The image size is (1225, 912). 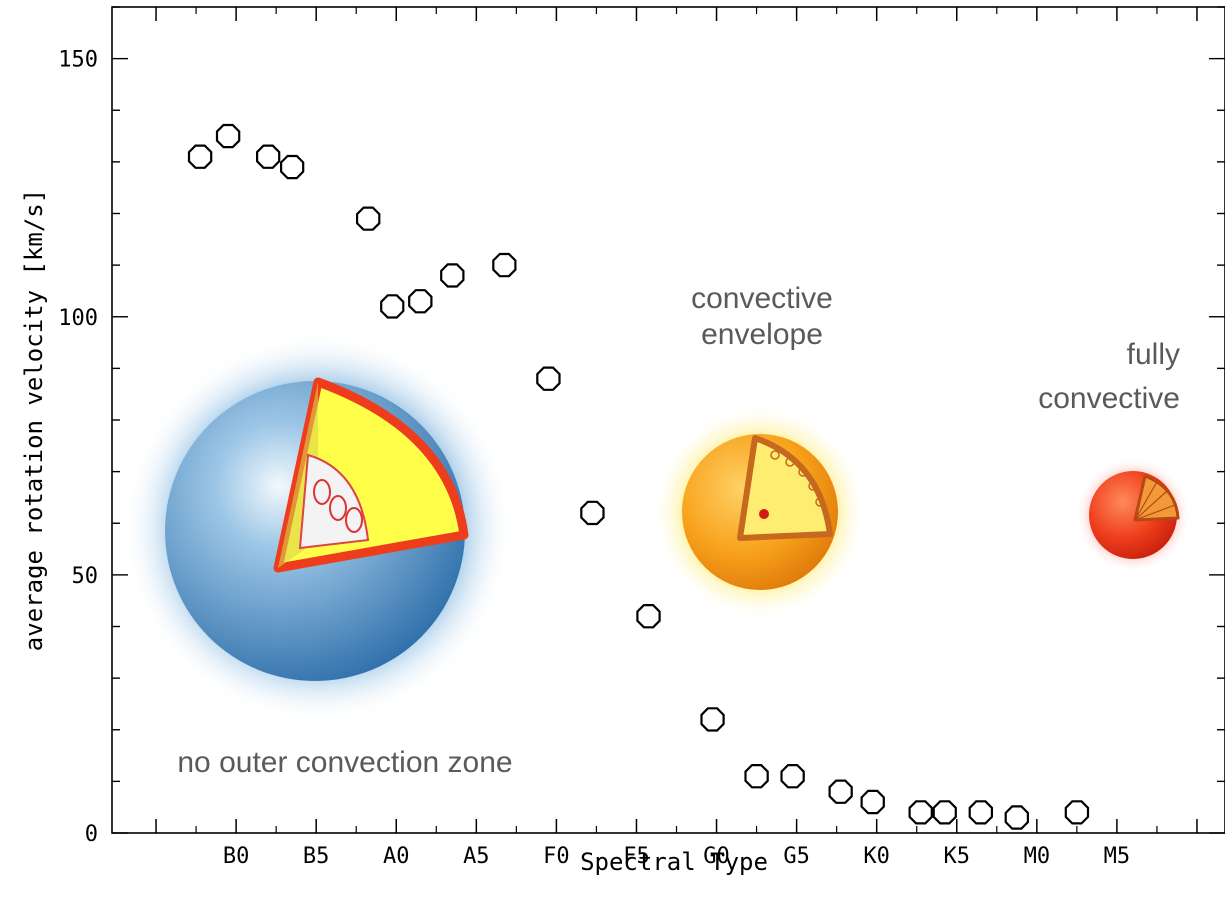 What do you see at coordinates (396, 856) in the screenshot?
I see `x-tick-label: A0` at bounding box center [396, 856].